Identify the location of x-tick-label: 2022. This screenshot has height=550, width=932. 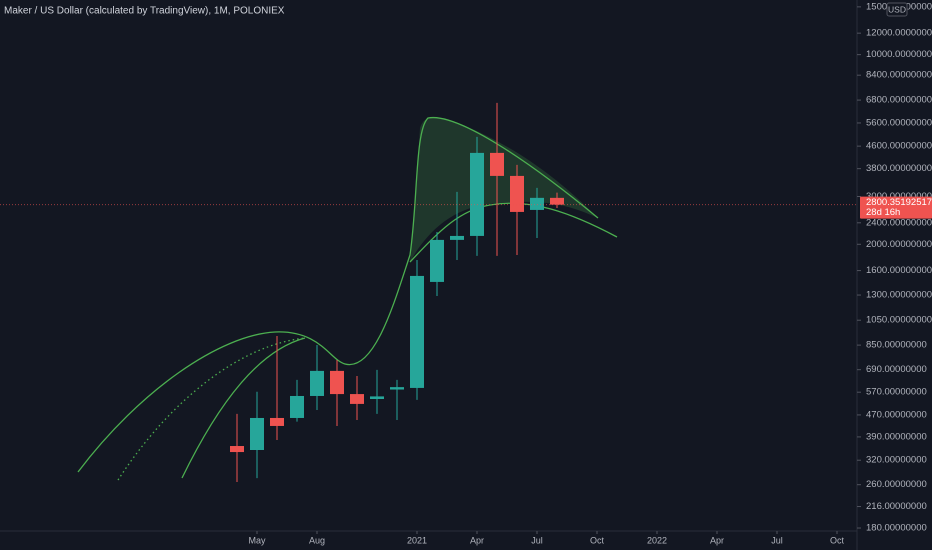
(657, 540).